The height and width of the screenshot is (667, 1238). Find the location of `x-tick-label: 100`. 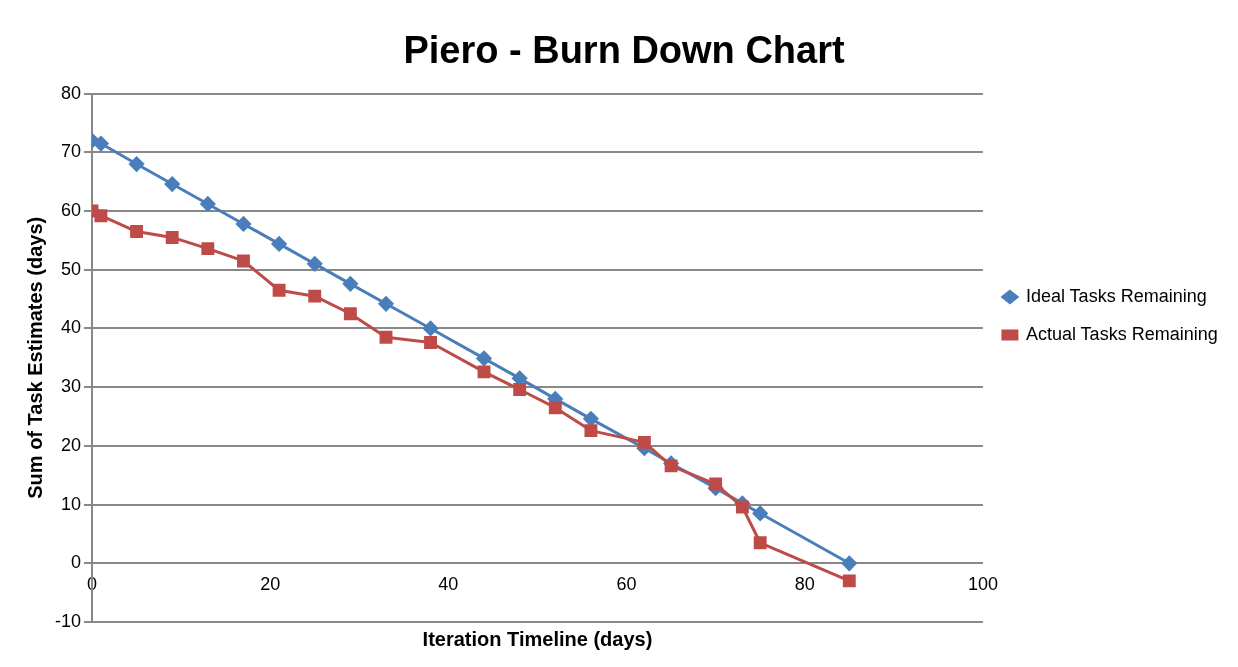

x-tick-label: 100 is located at coordinates (982, 584).